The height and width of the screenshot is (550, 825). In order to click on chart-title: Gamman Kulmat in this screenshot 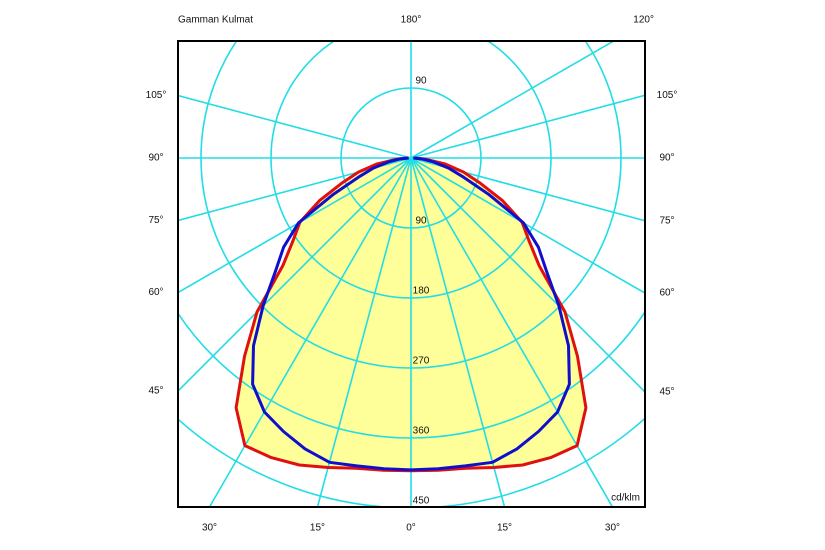, I will do `click(215, 20)`.